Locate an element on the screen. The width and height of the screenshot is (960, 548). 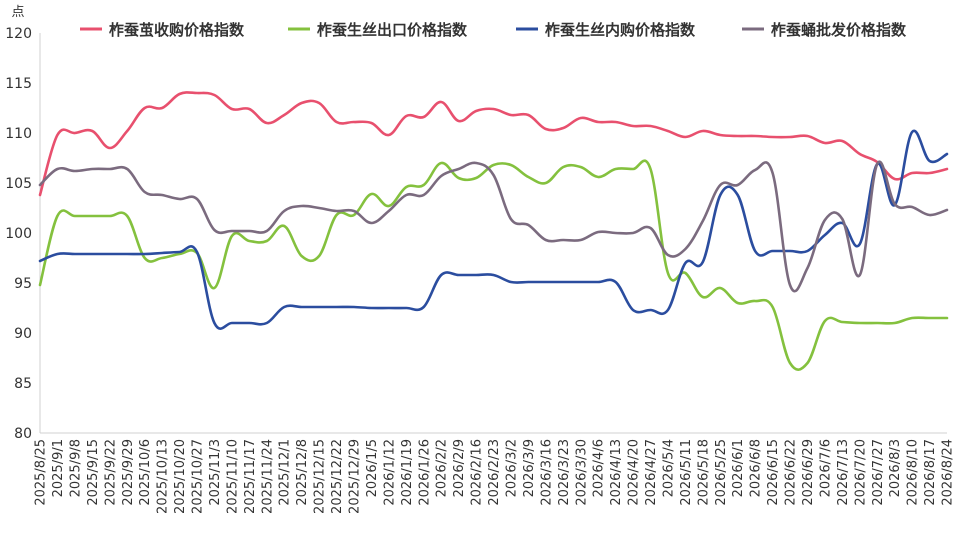
y-tick-label: 85 is located at coordinates (23, 384).